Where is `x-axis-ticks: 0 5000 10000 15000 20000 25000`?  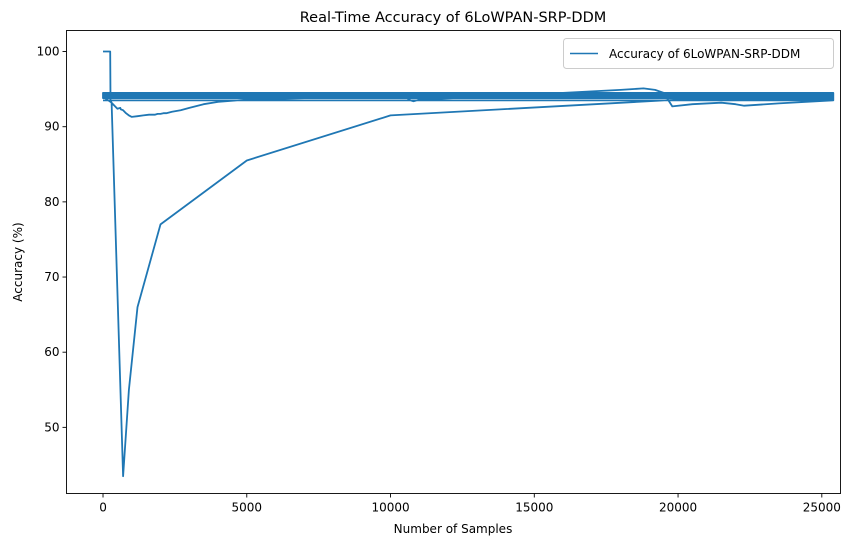
x-axis-ticks: 0 5000 10000 15000 20000 25000 is located at coordinates (470, 504).